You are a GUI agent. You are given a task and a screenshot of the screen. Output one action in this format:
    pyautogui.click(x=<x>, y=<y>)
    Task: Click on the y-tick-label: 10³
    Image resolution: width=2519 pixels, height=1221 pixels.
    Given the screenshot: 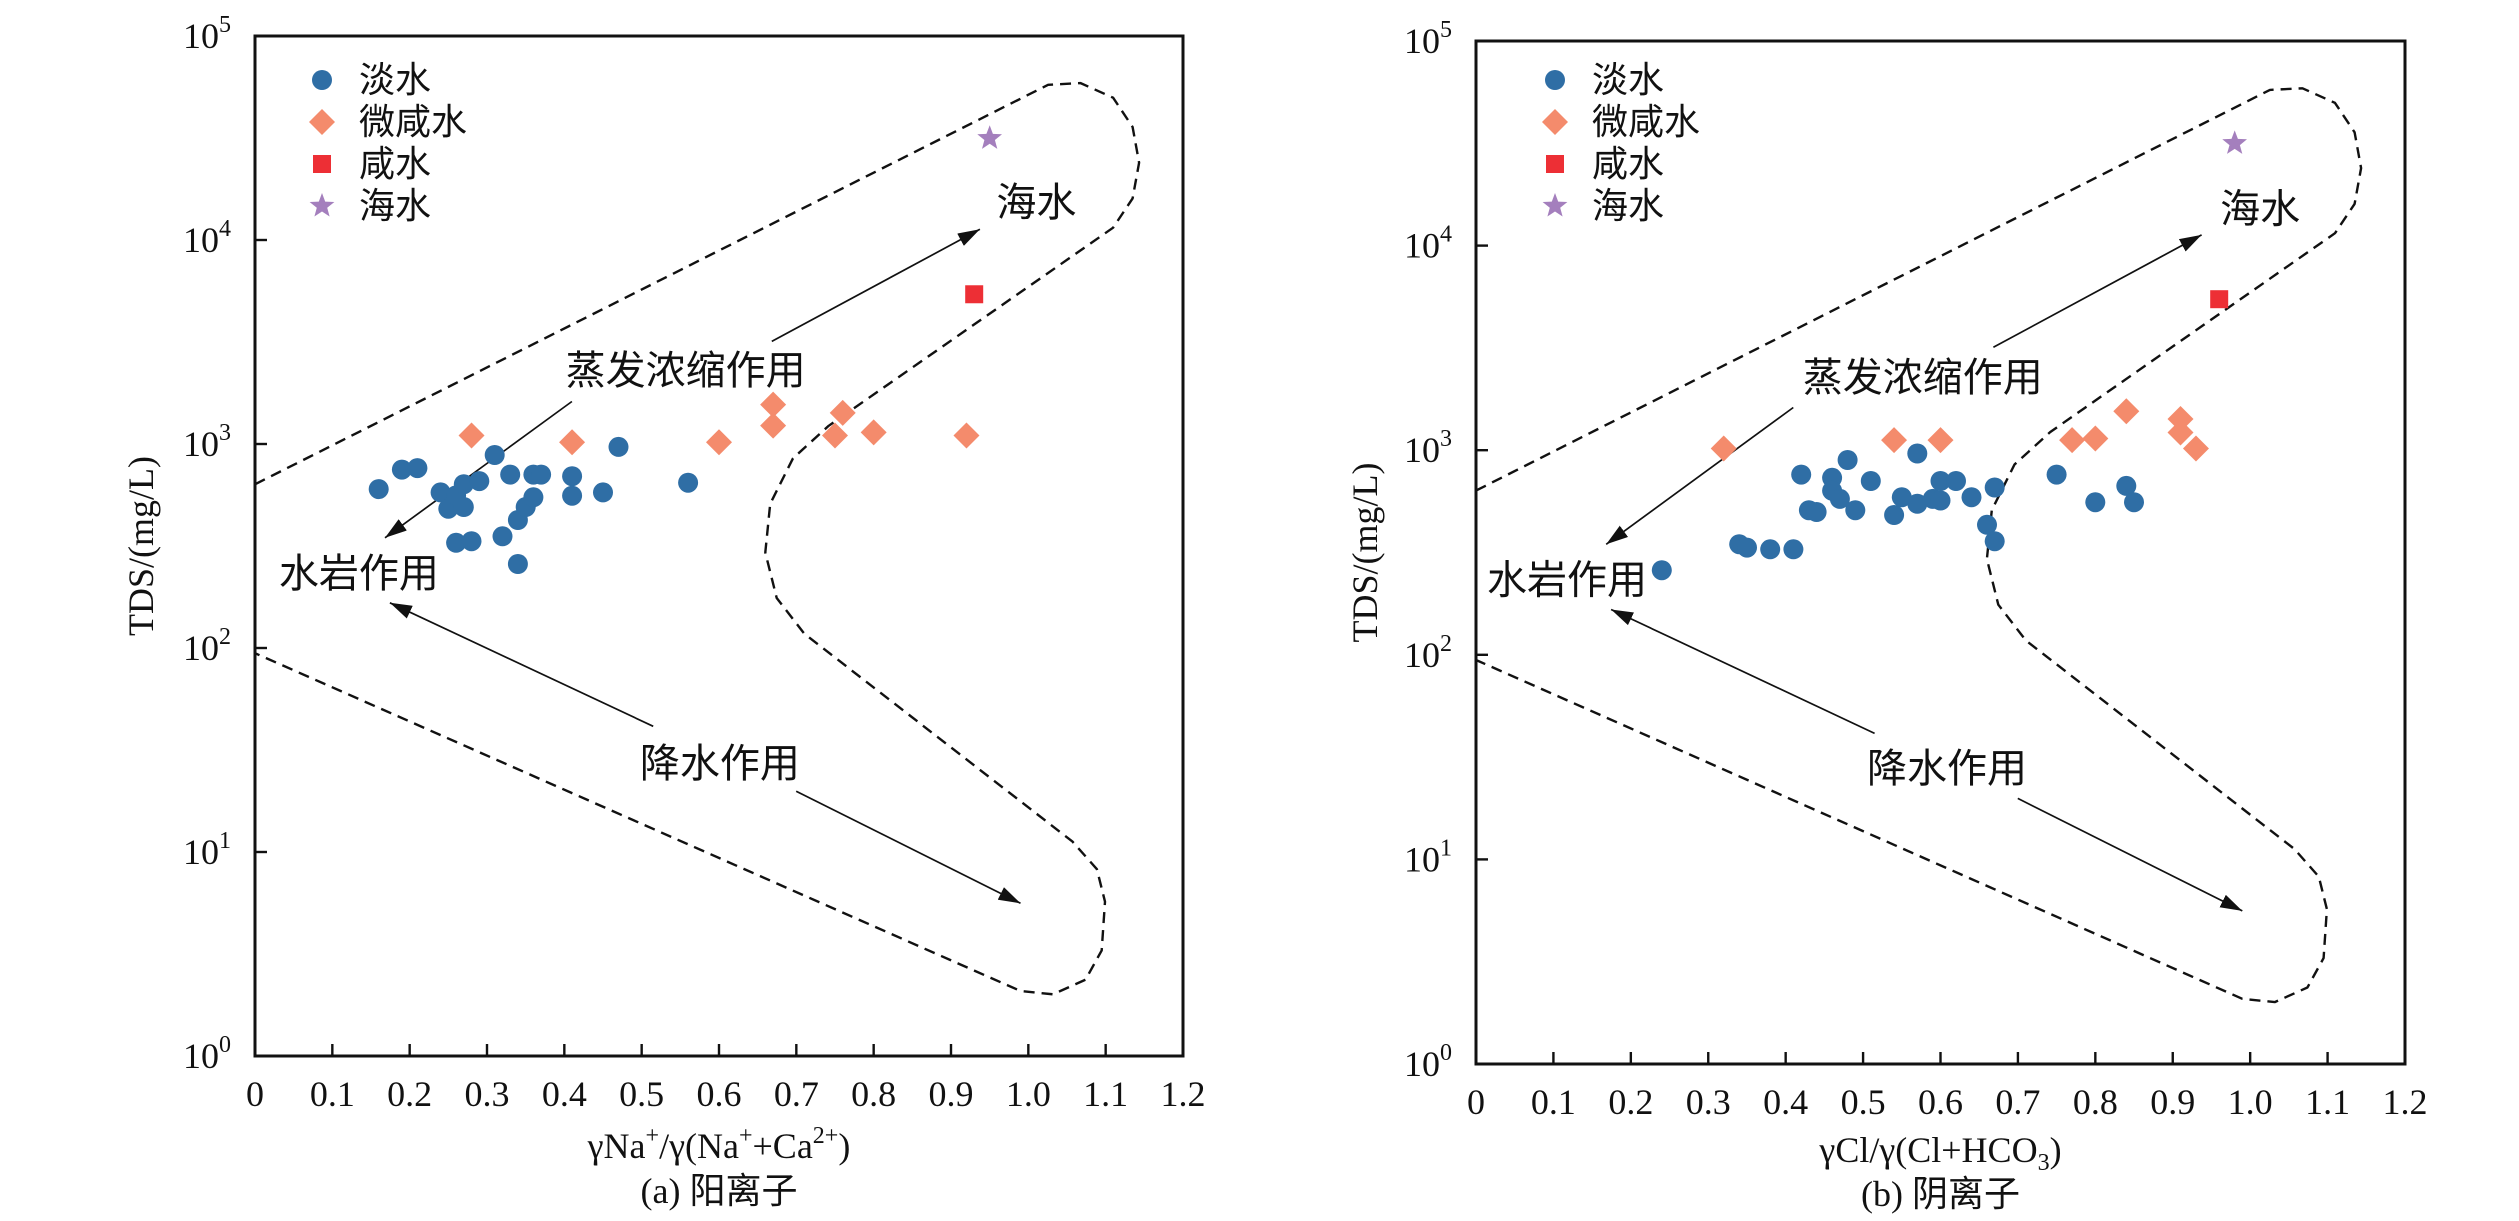 What is the action you would take?
    pyautogui.click(x=207, y=442)
    